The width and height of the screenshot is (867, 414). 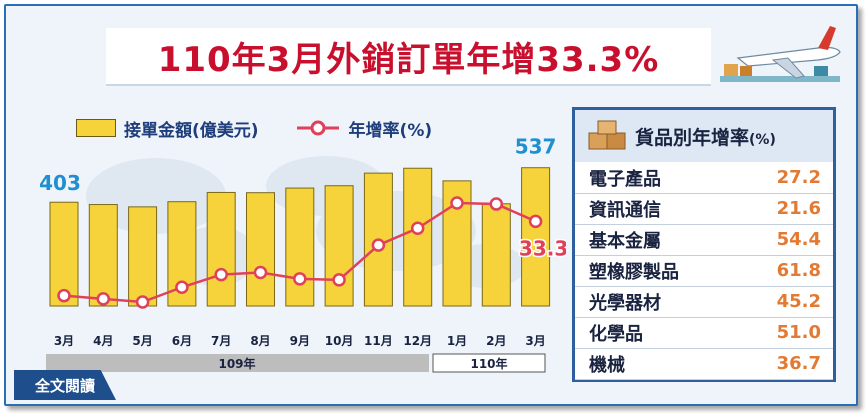 What do you see at coordinates (496, 341) in the screenshot?
I see `x-tick-label: 2月` at bounding box center [496, 341].